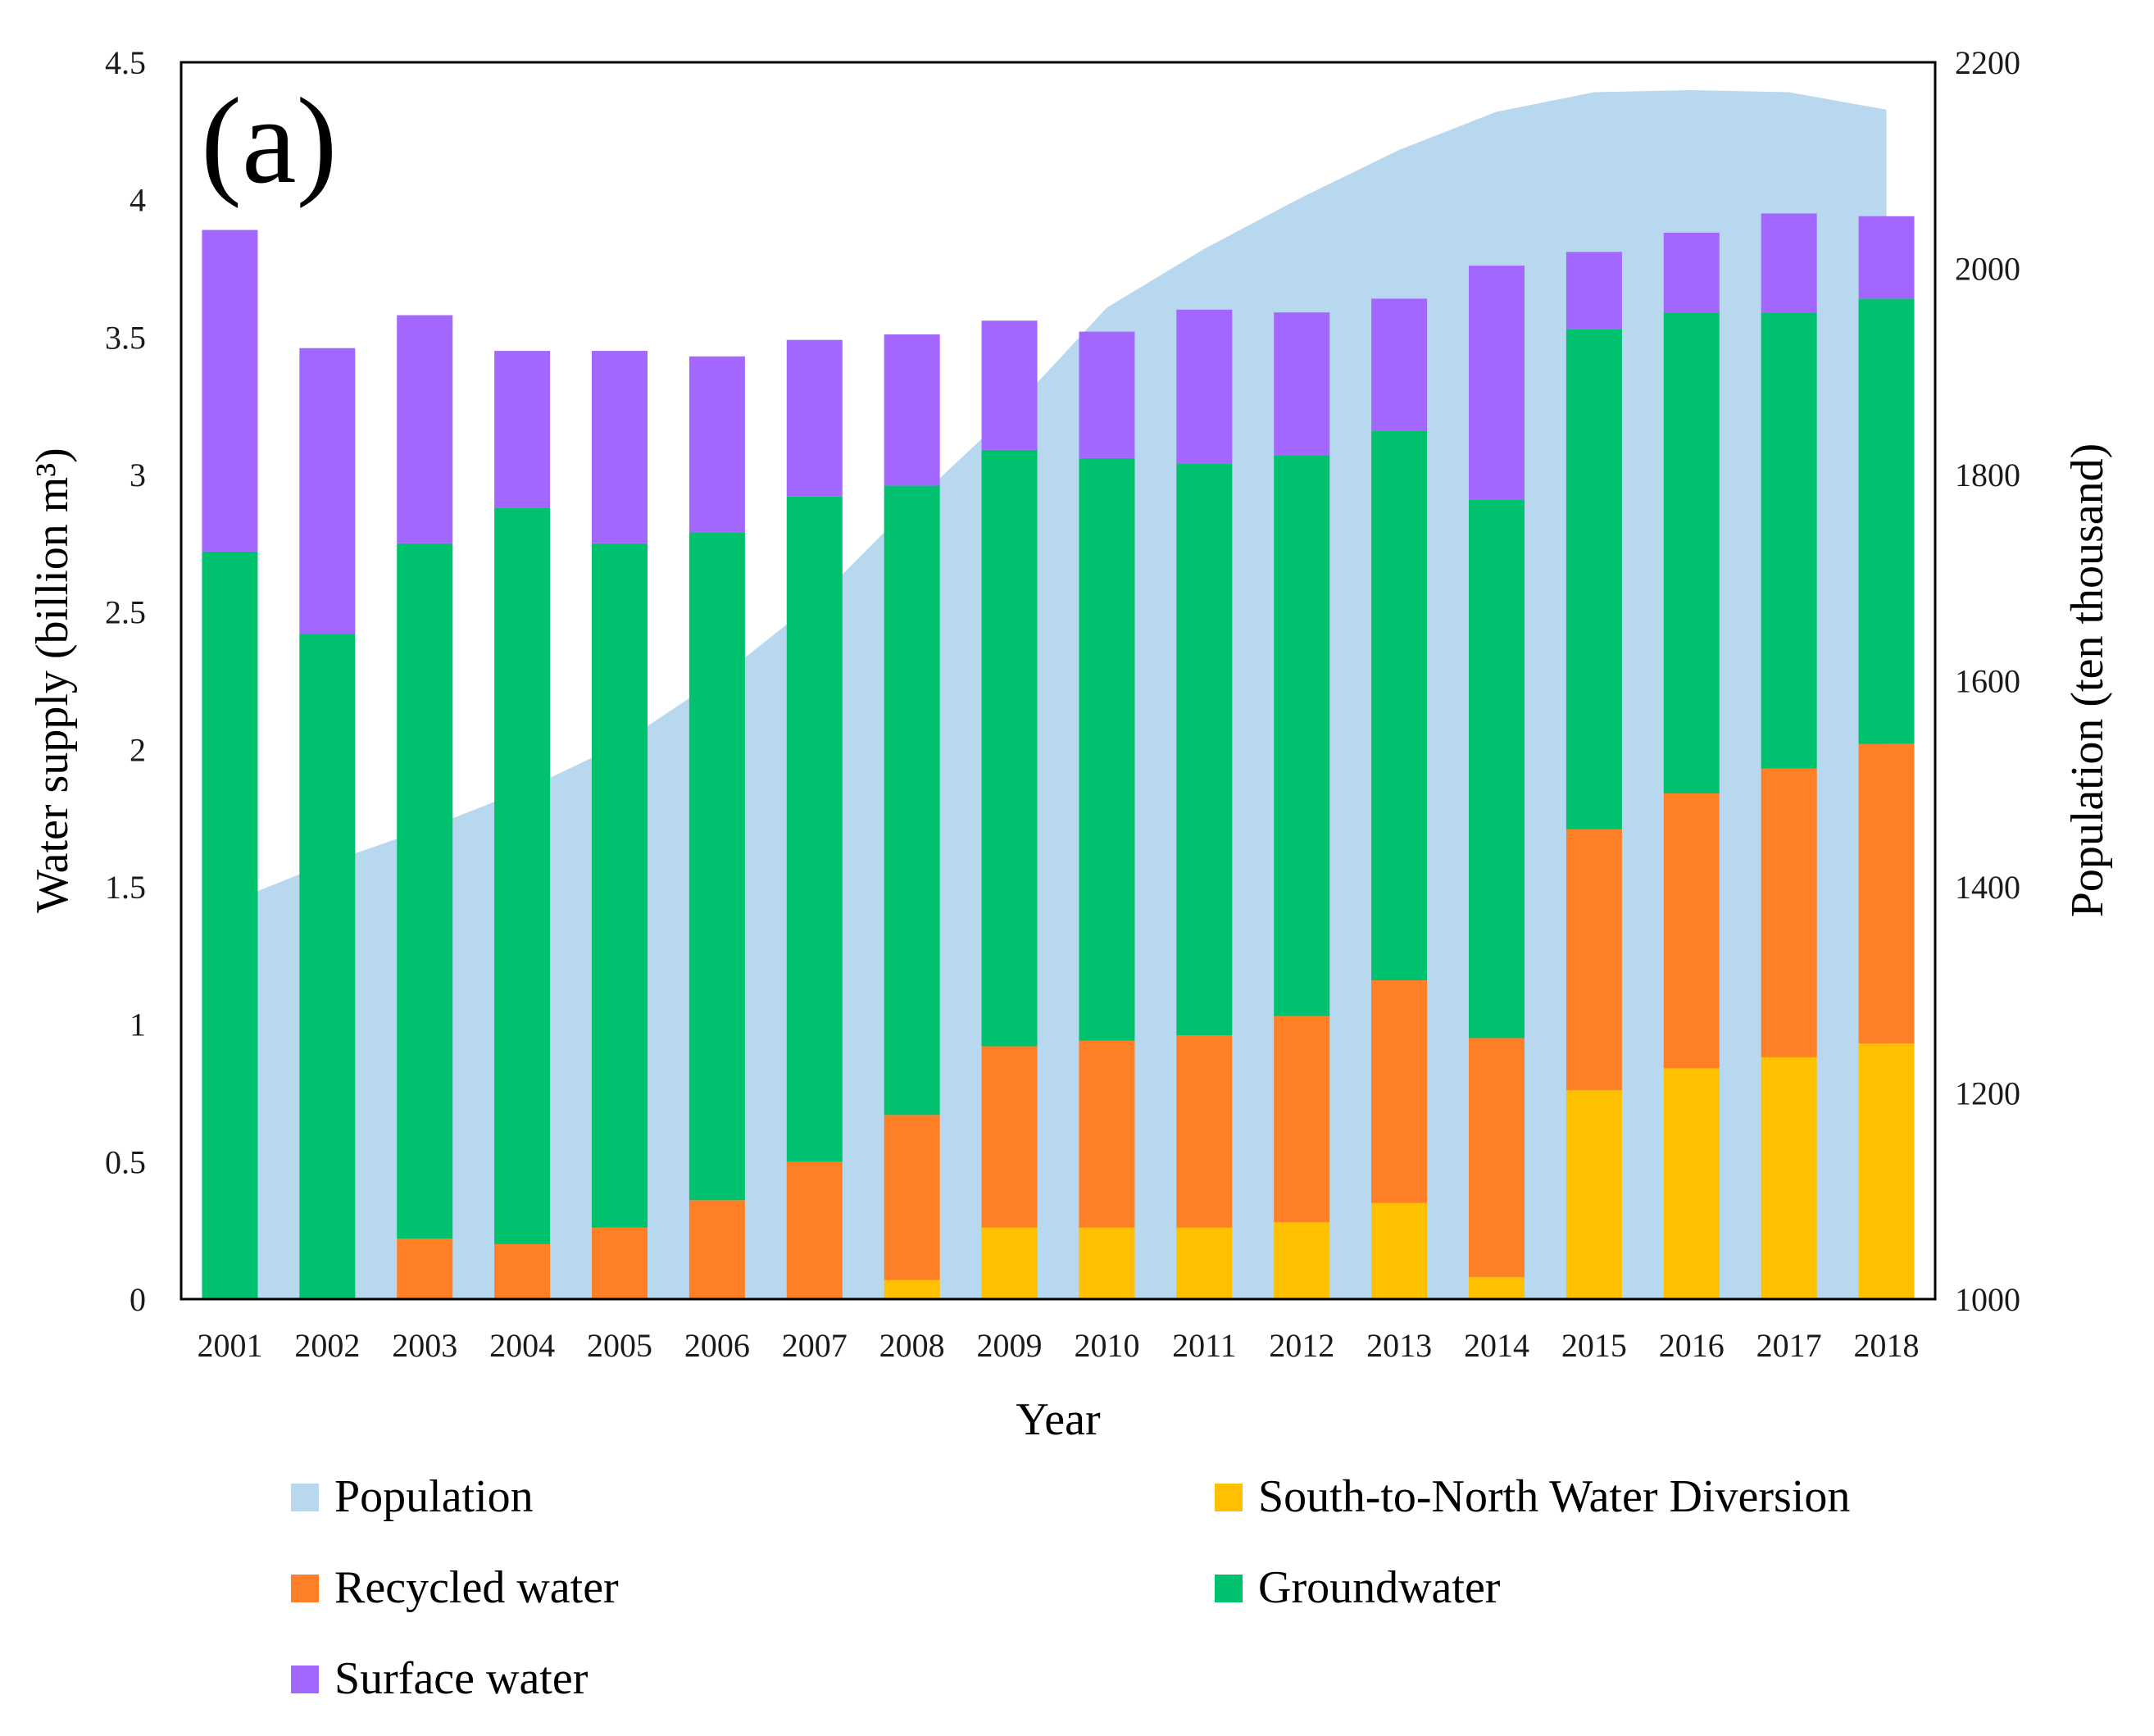 The height and width of the screenshot is (1736, 2154). What do you see at coordinates (327, 966) in the screenshot?
I see `bar-groundwater-2002` at bounding box center [327, 966].